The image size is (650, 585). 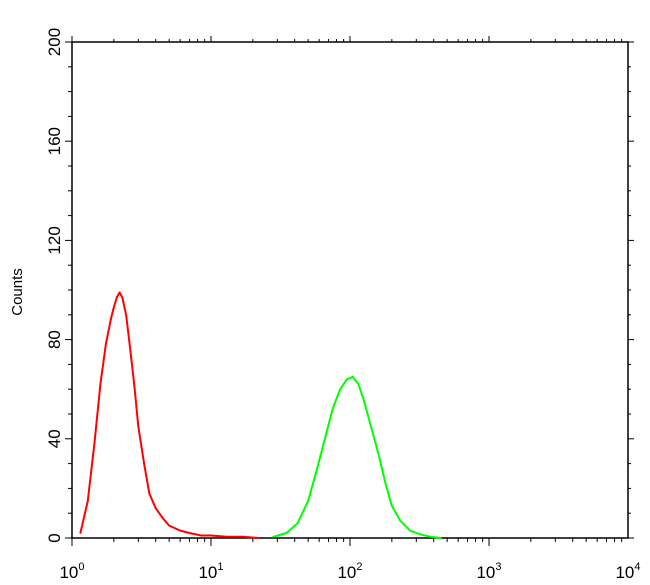 I want to click on x-tick-label: 10¹, so click(x=210, y=571).